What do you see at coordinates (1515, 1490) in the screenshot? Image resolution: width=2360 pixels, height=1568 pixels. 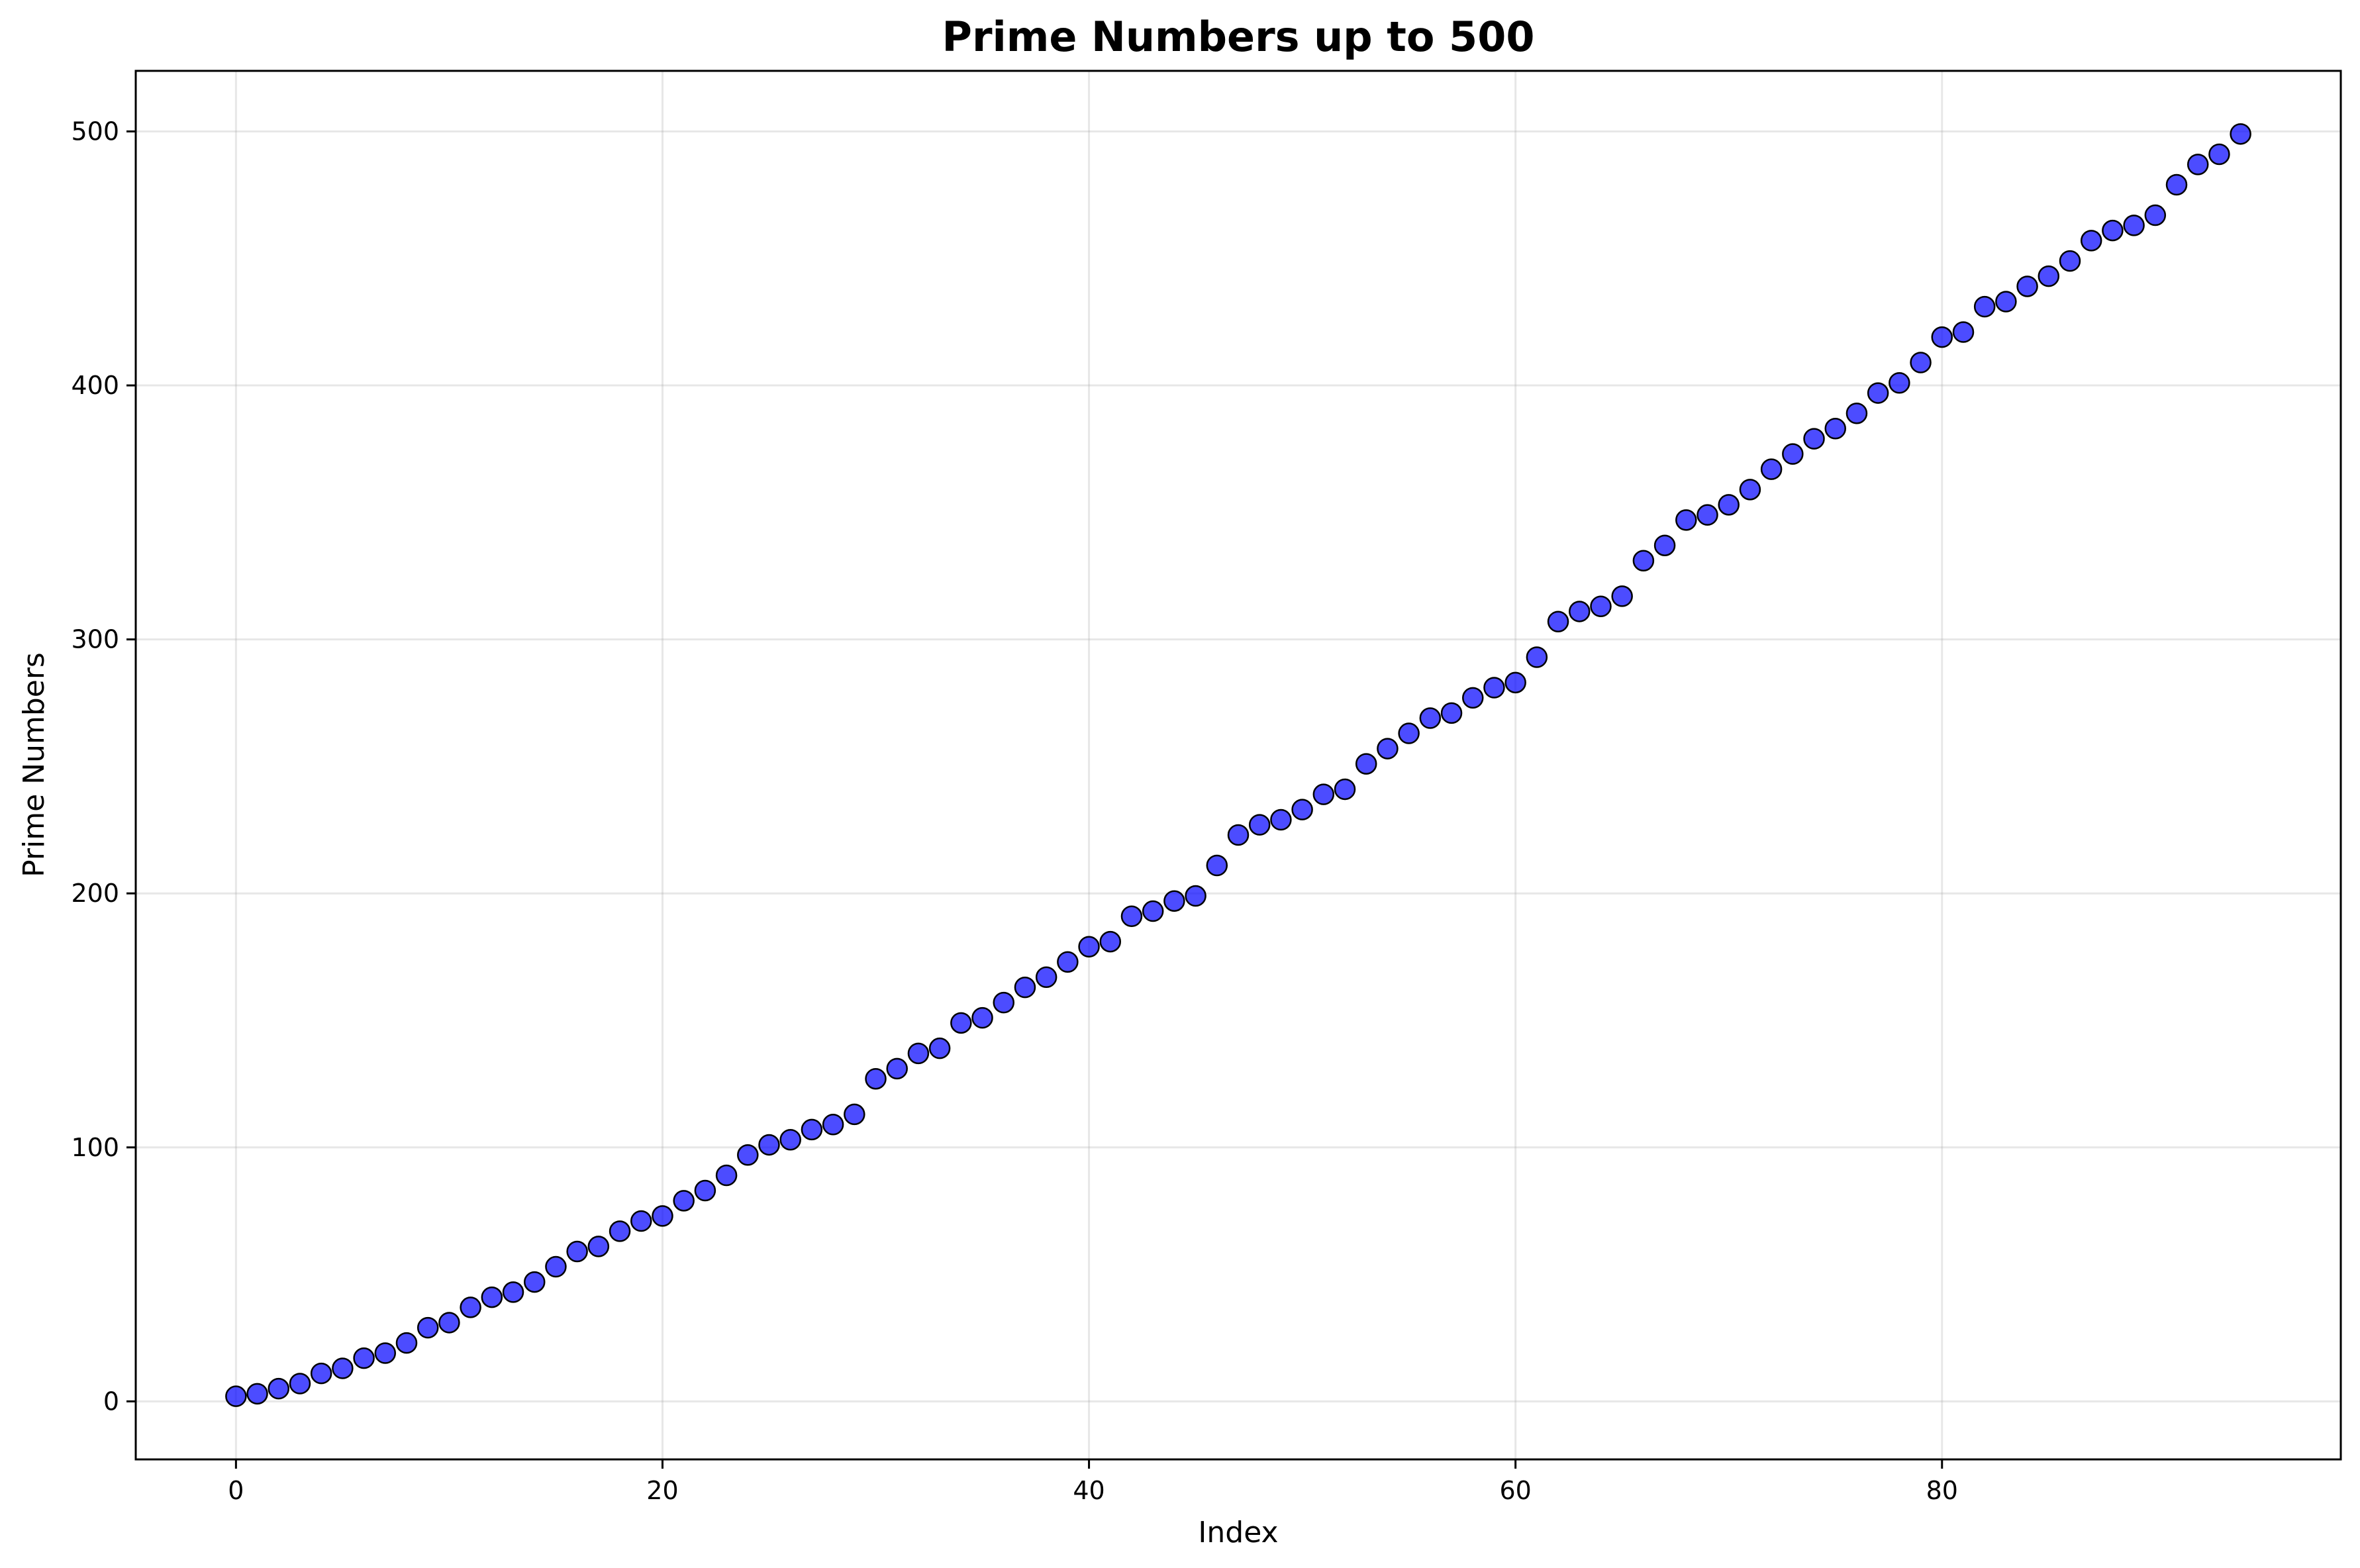 I see `x-tick-label: 60` at bounding box center [1515, 1490].